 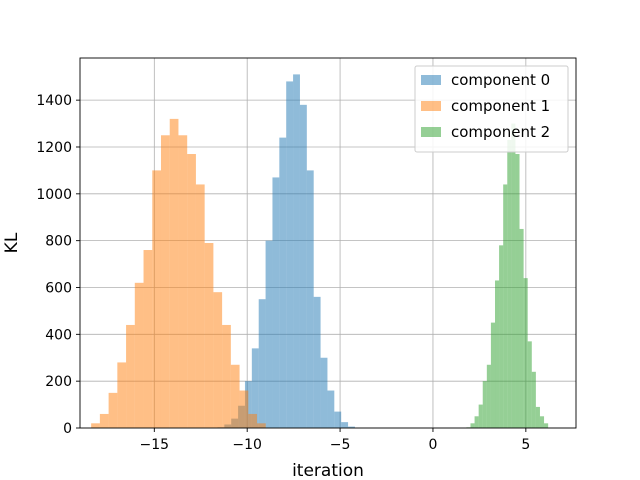 I want to click on legend-label: component 0, so click(x=500, y=80).